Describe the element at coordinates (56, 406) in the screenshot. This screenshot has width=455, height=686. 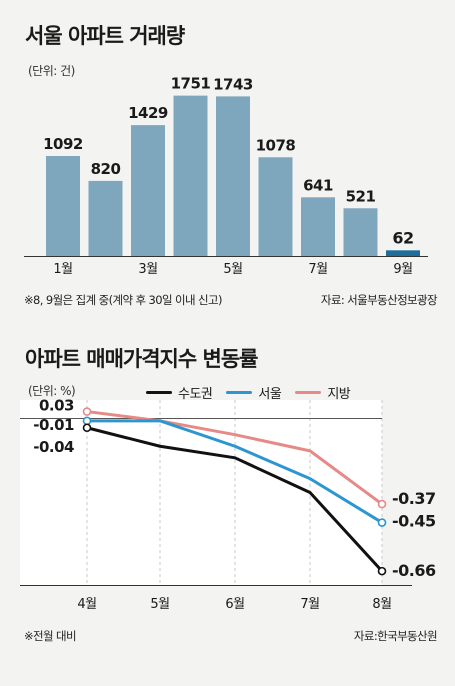
I see `start-value-label-1: 0.03` at that location.